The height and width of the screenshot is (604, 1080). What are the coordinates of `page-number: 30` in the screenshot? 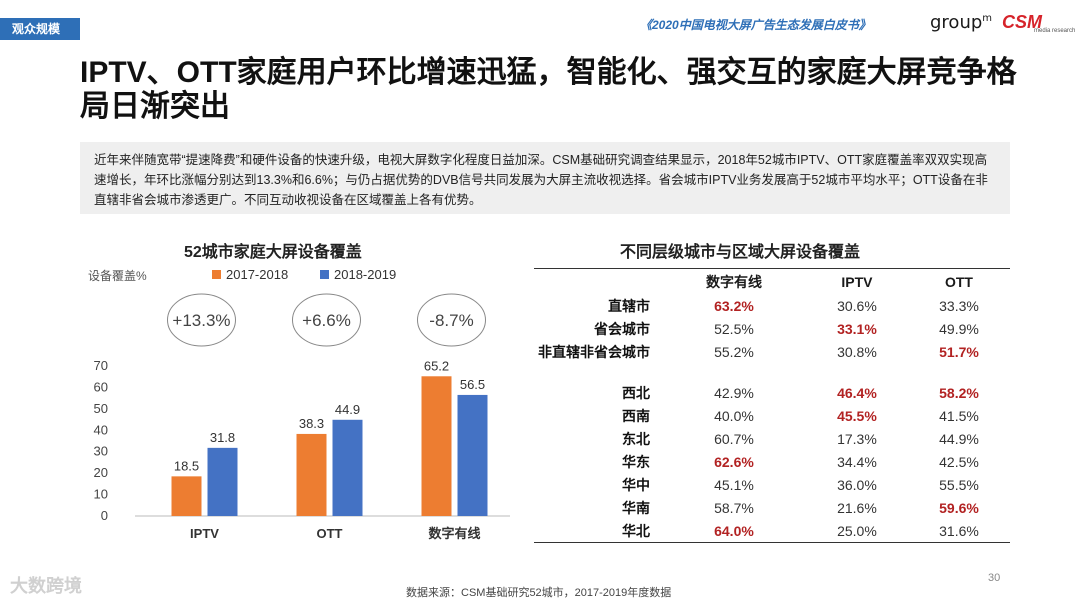 It's located at (994, 578).